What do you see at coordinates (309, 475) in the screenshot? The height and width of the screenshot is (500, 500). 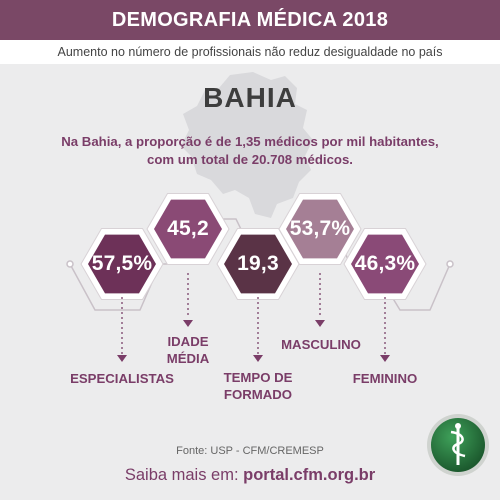 I see `learn-more-link: portal.cfm.org.br` at bounding box center [309, 475].